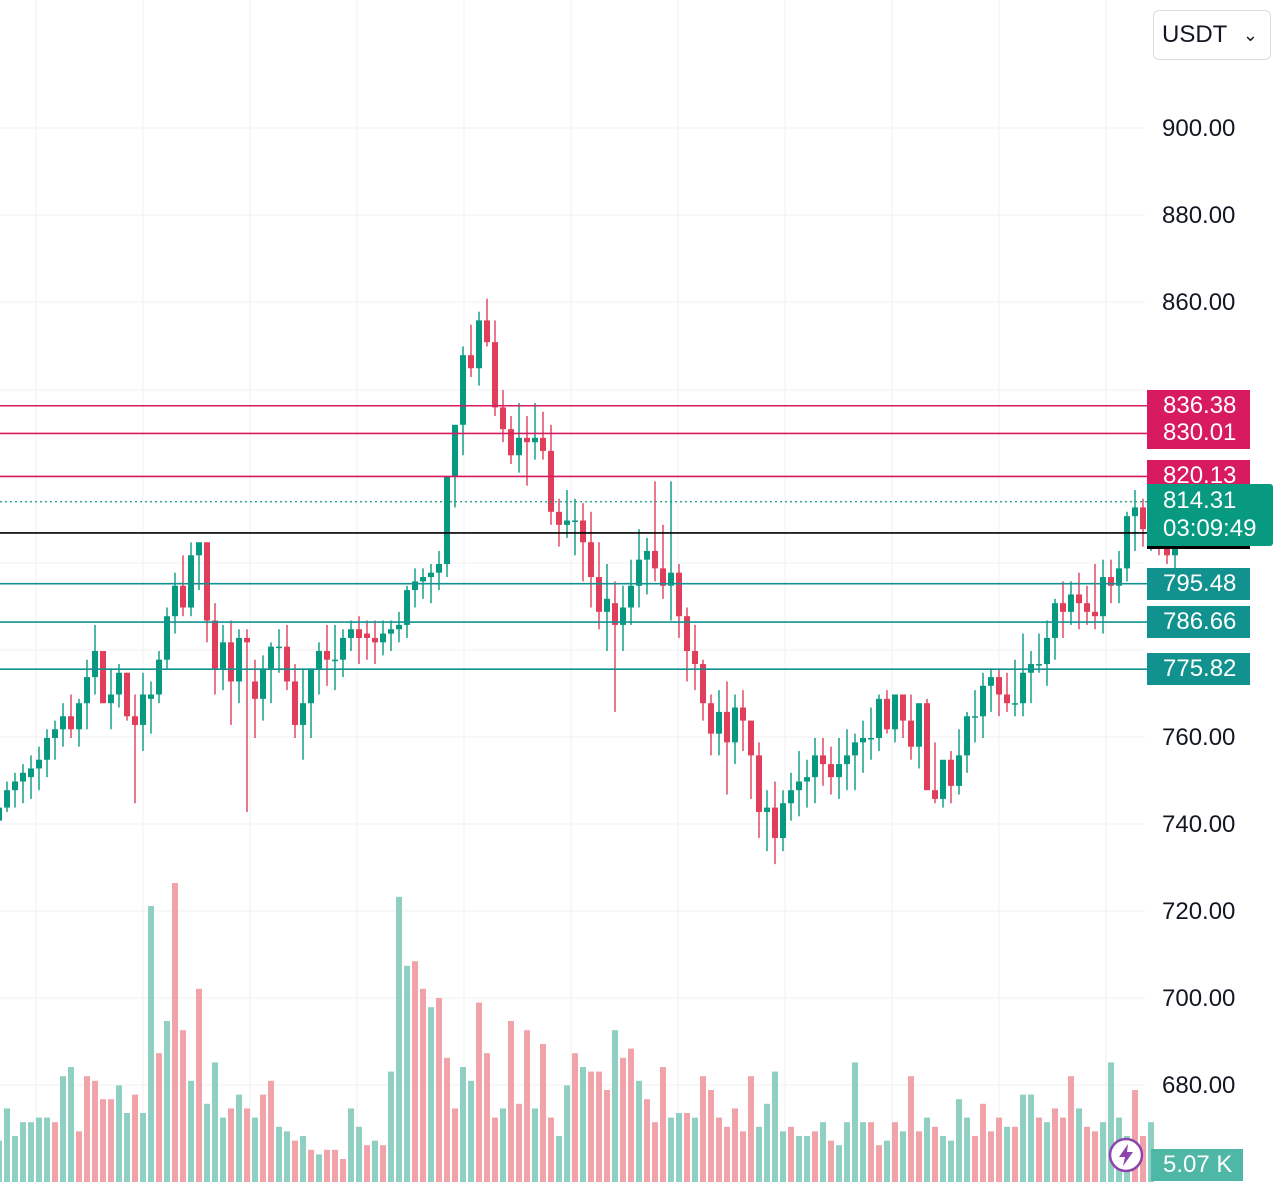 The height and width of the screenshot is (1184, 1281). What do you see at coordinates (1199, 128) in the screenshot?
I see `price-axis-tick: 900.00` at bounding box center [1199, 128].